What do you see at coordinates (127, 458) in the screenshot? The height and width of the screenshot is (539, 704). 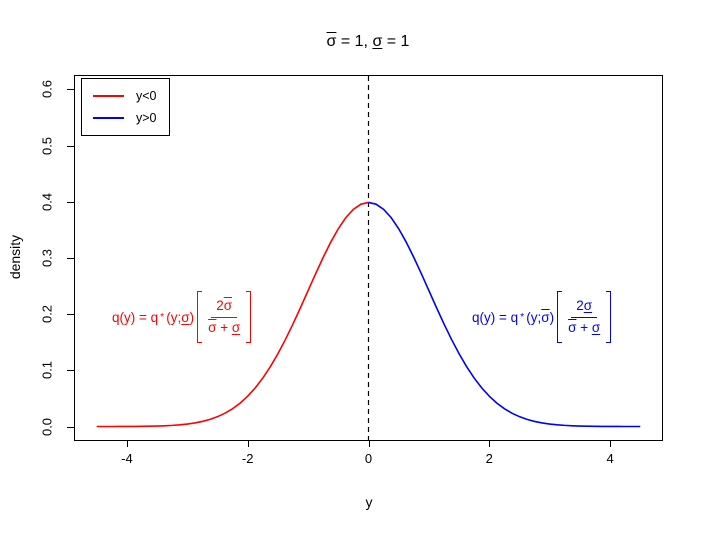 I see `x-tick-label: -4` at bounding box center [127, 458].